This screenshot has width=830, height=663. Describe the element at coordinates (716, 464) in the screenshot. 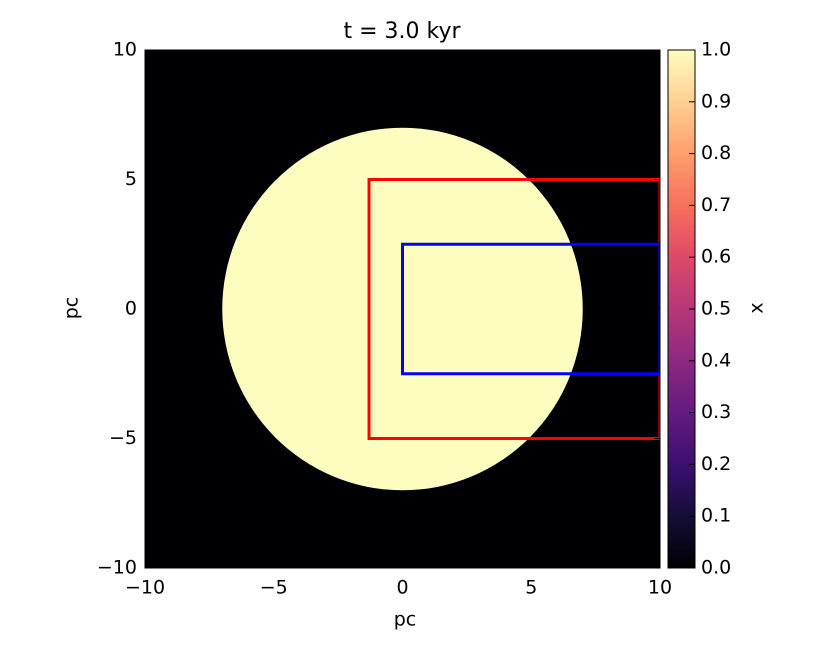

I see `colorbar-tick-label: 0.2` at that location.